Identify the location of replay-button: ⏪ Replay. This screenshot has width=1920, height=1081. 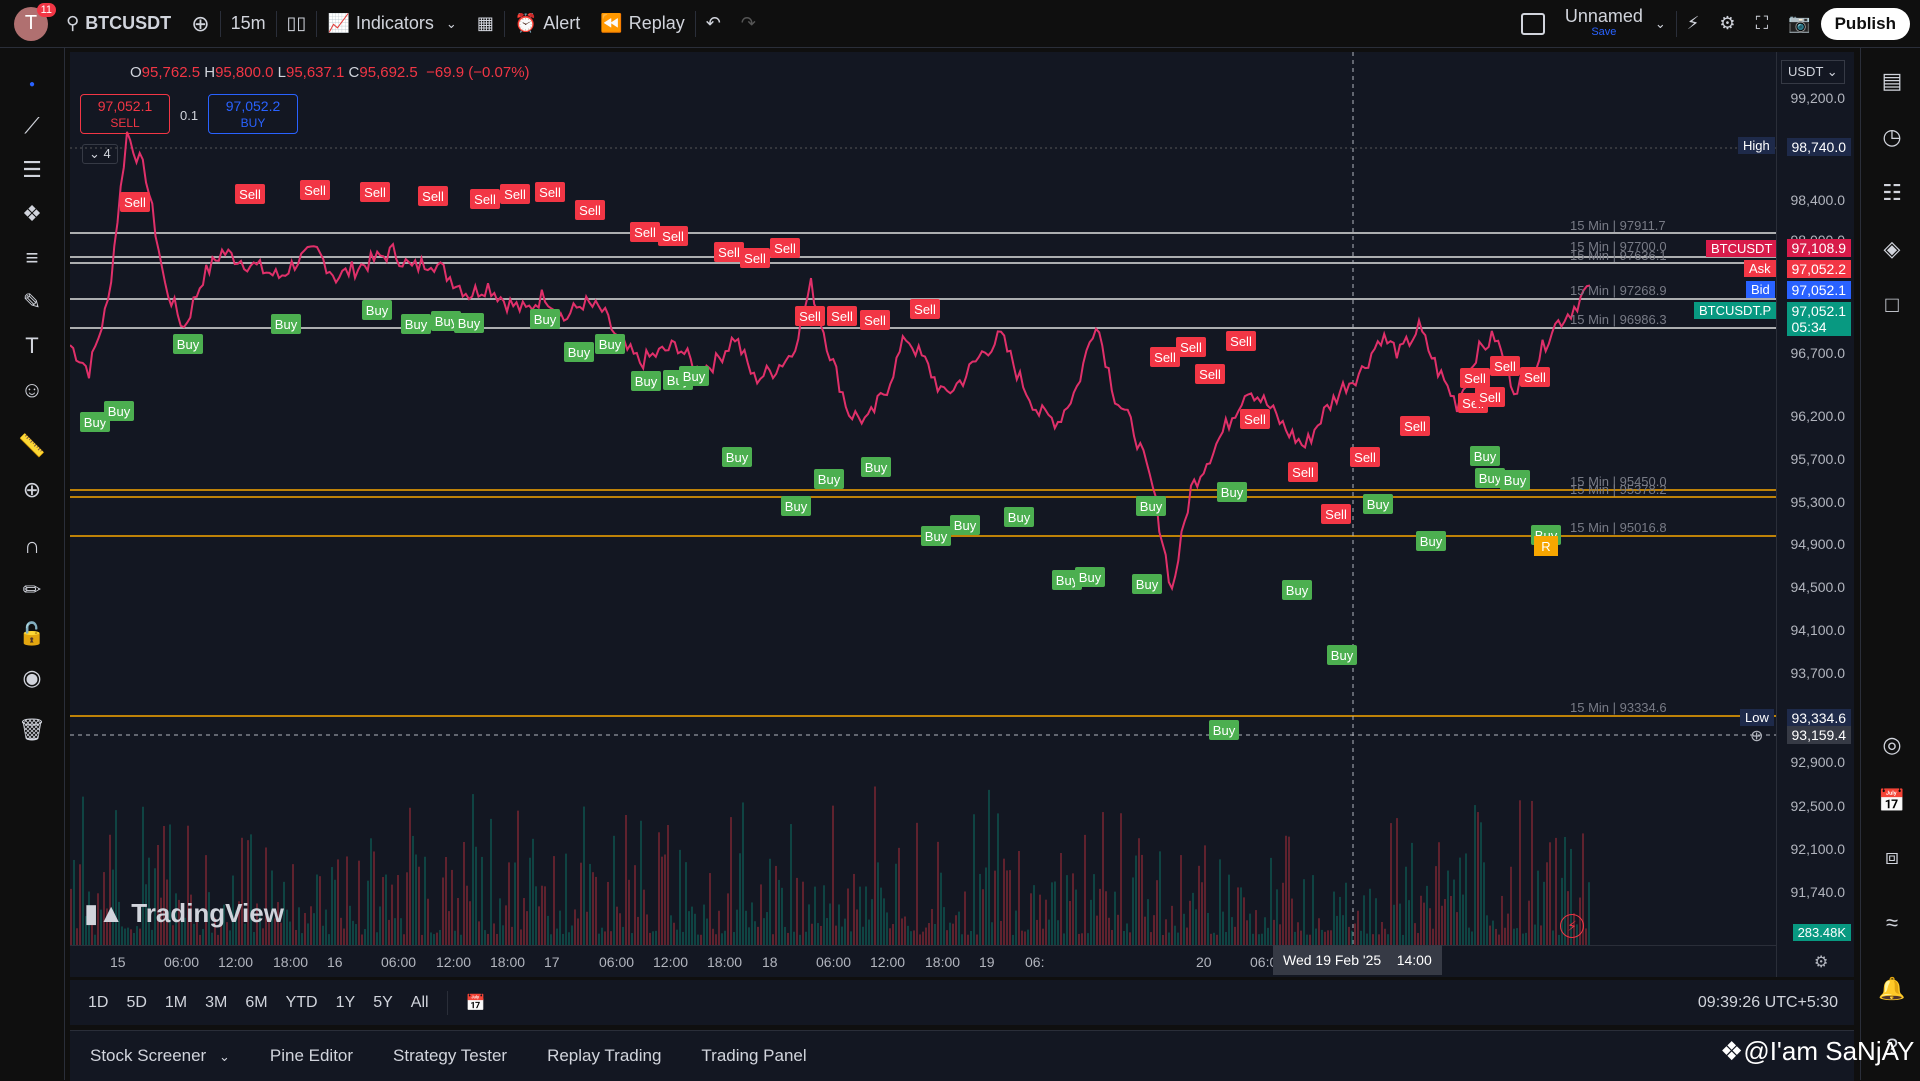
(642, 23).